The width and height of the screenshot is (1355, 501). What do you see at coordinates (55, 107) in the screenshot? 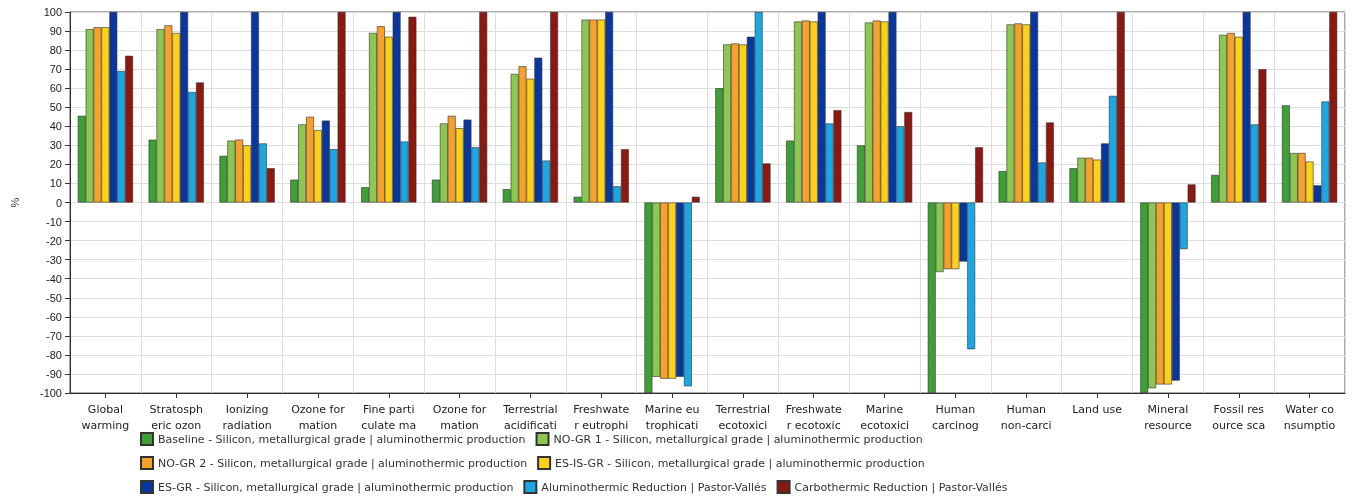
I see `y-tick-label: 50` at bounding box center [55, 107].